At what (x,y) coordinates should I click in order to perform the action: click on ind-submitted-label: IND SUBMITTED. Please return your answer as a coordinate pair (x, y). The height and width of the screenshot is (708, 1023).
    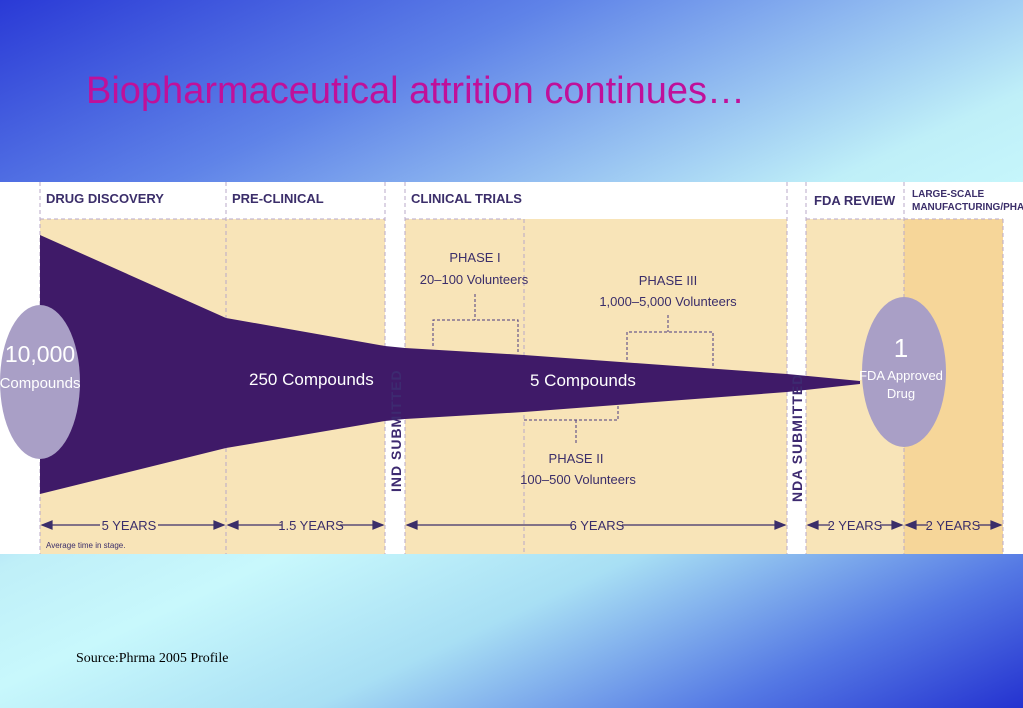
    Looking at the image, I should click on (396, 430).